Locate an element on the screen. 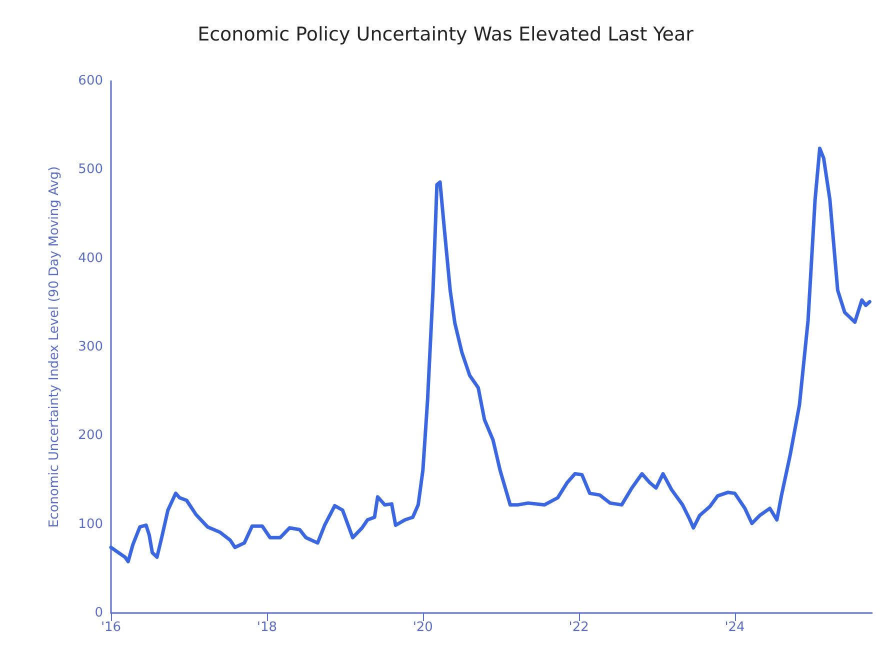 The height and width of the screenshot is (665, 891). x-tick-label: '20 is located at coordinates (422, 627).